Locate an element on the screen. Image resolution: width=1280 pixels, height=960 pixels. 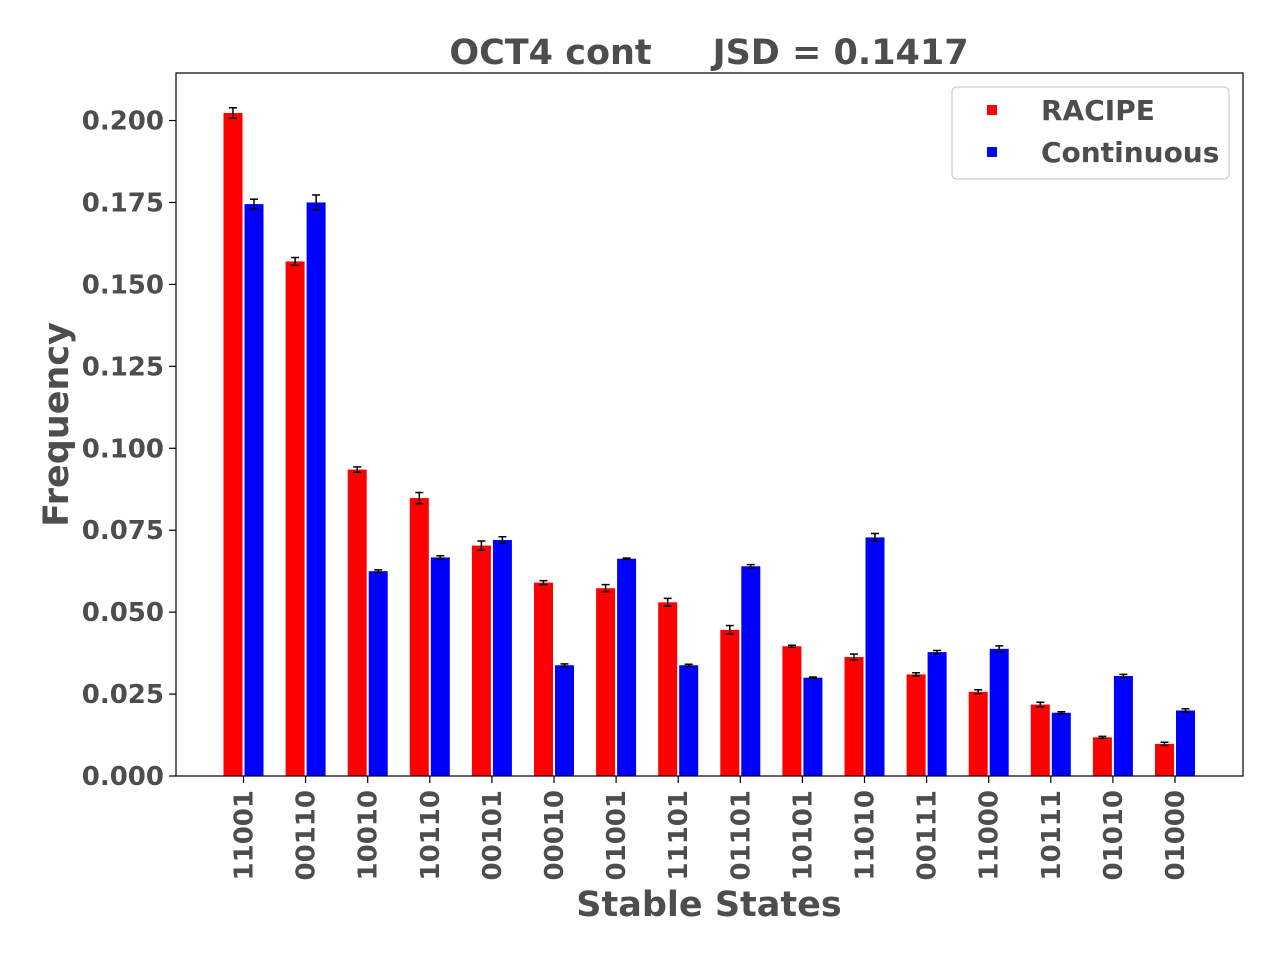
x-axis-label: Stable States is located at coordinates (708, 905).